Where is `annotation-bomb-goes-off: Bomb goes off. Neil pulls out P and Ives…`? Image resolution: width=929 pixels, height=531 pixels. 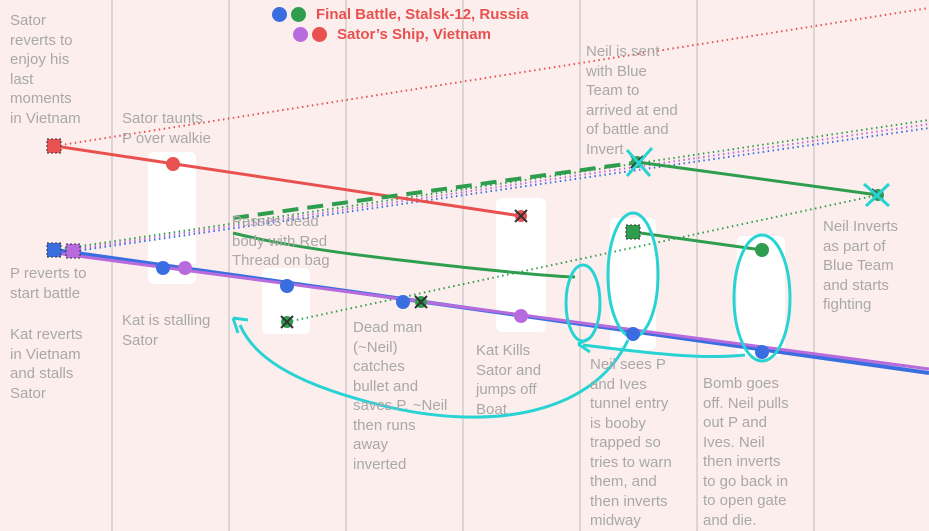 annotation-bomb-goes-off: Bomb goes off. Neil pulls out P and Ives… is located at coordinates (746, 452).